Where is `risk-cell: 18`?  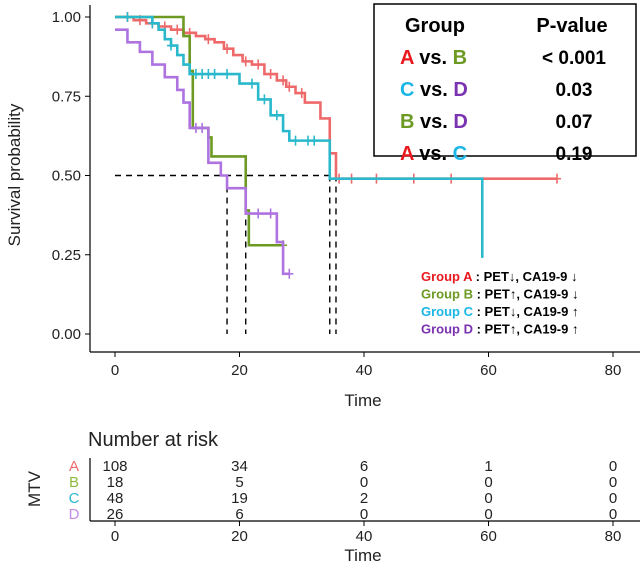 risk-cell: 18 is located at coordinates (115, 482).